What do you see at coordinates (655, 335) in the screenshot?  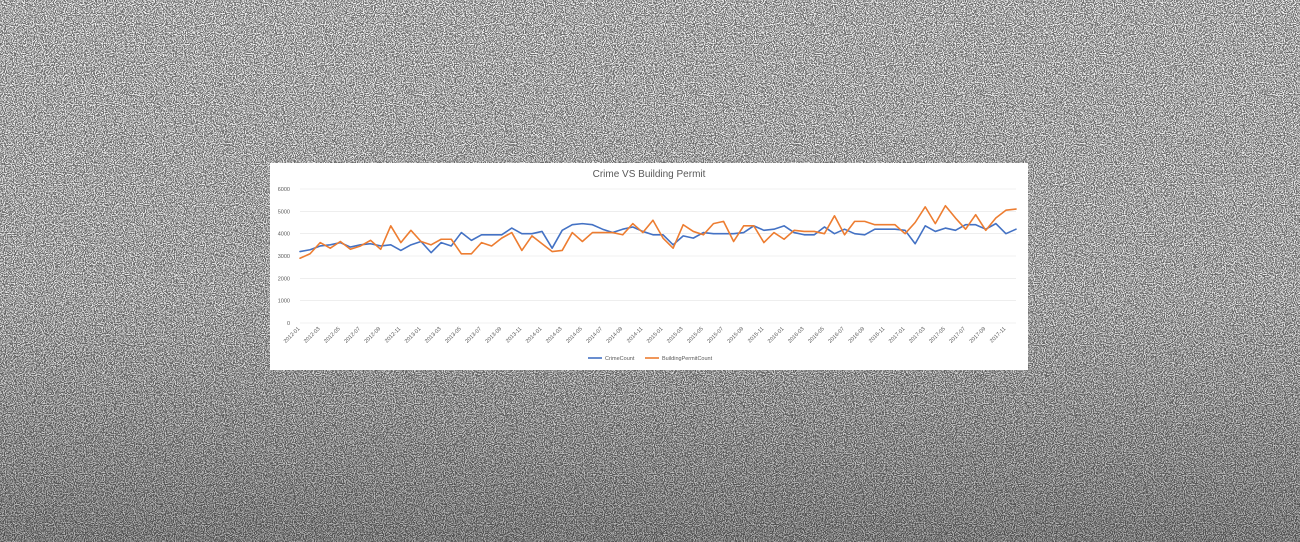 I see `x-tick-label: 2015-01` at bounding box center [655, 335].